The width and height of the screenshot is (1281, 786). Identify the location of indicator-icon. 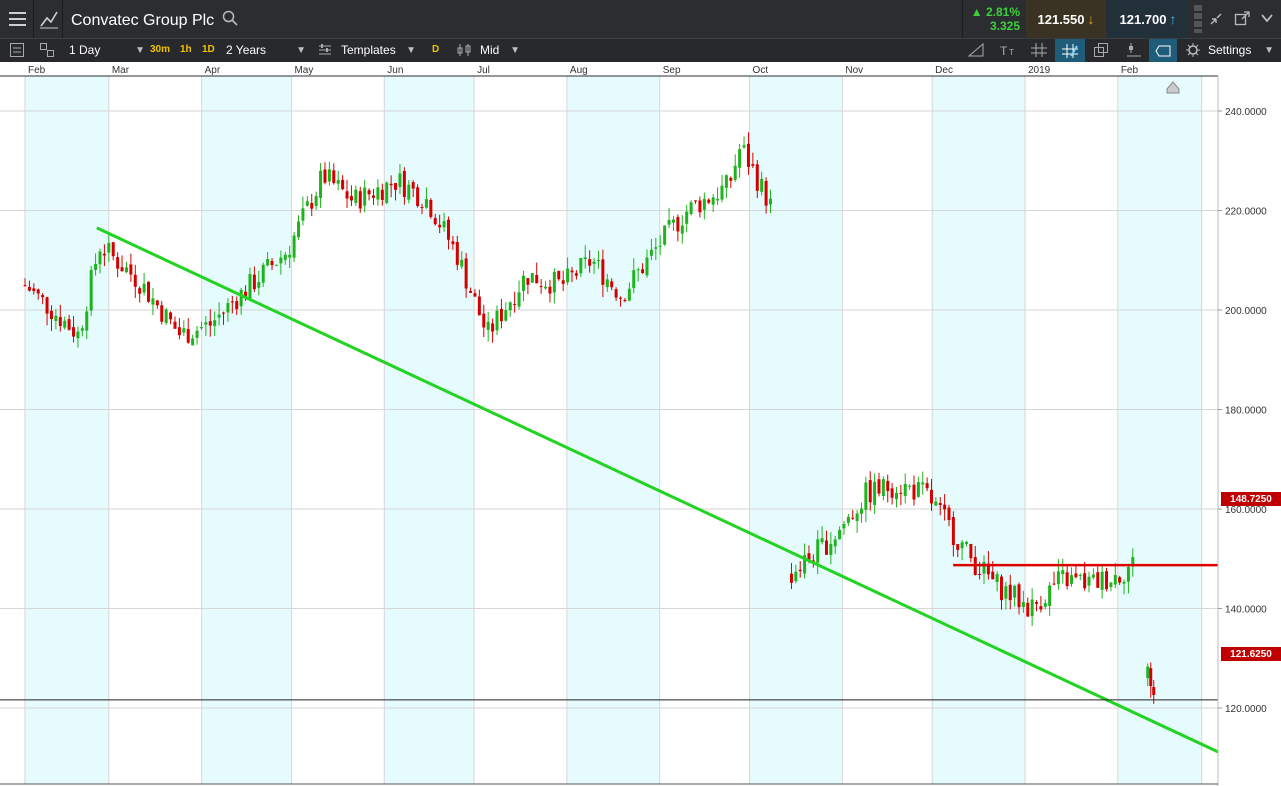
(1134, 50).